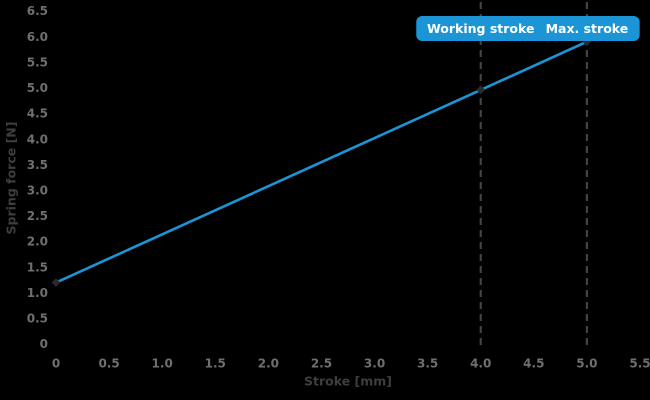  I want to click on y-tick-label: 2.5, so click(37, 216).